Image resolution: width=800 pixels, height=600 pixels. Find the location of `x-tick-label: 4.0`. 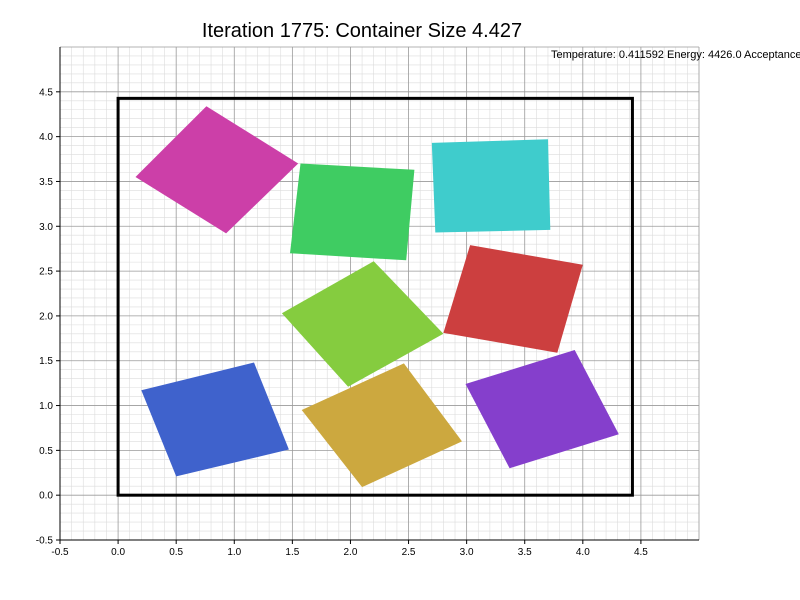

x-tick-label: 4.0 is located at coordinates (583, 552).